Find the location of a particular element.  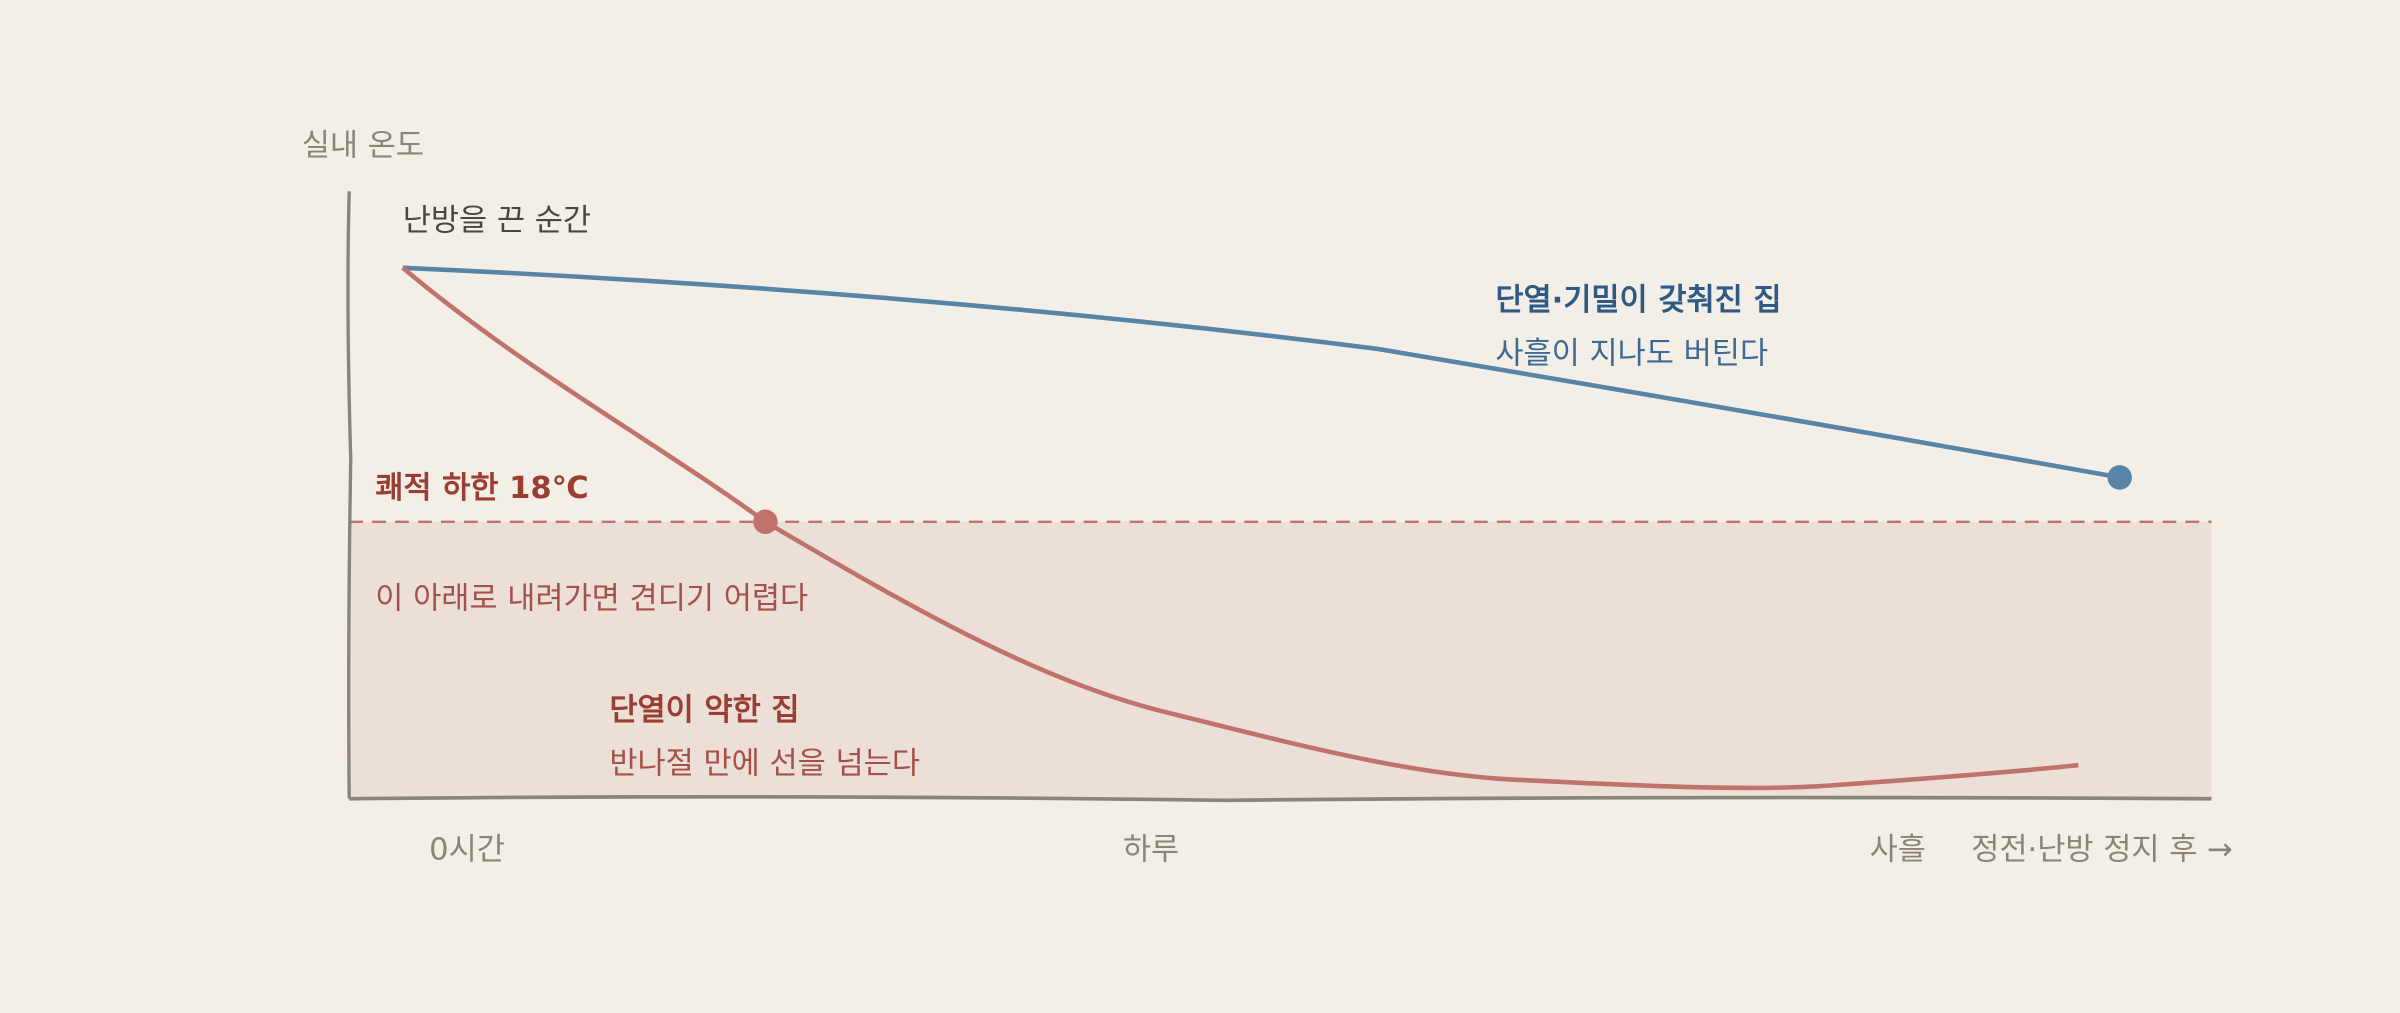

series-note: 반나절 만에 선을 넘는다 is located at coordinates (764, 764).